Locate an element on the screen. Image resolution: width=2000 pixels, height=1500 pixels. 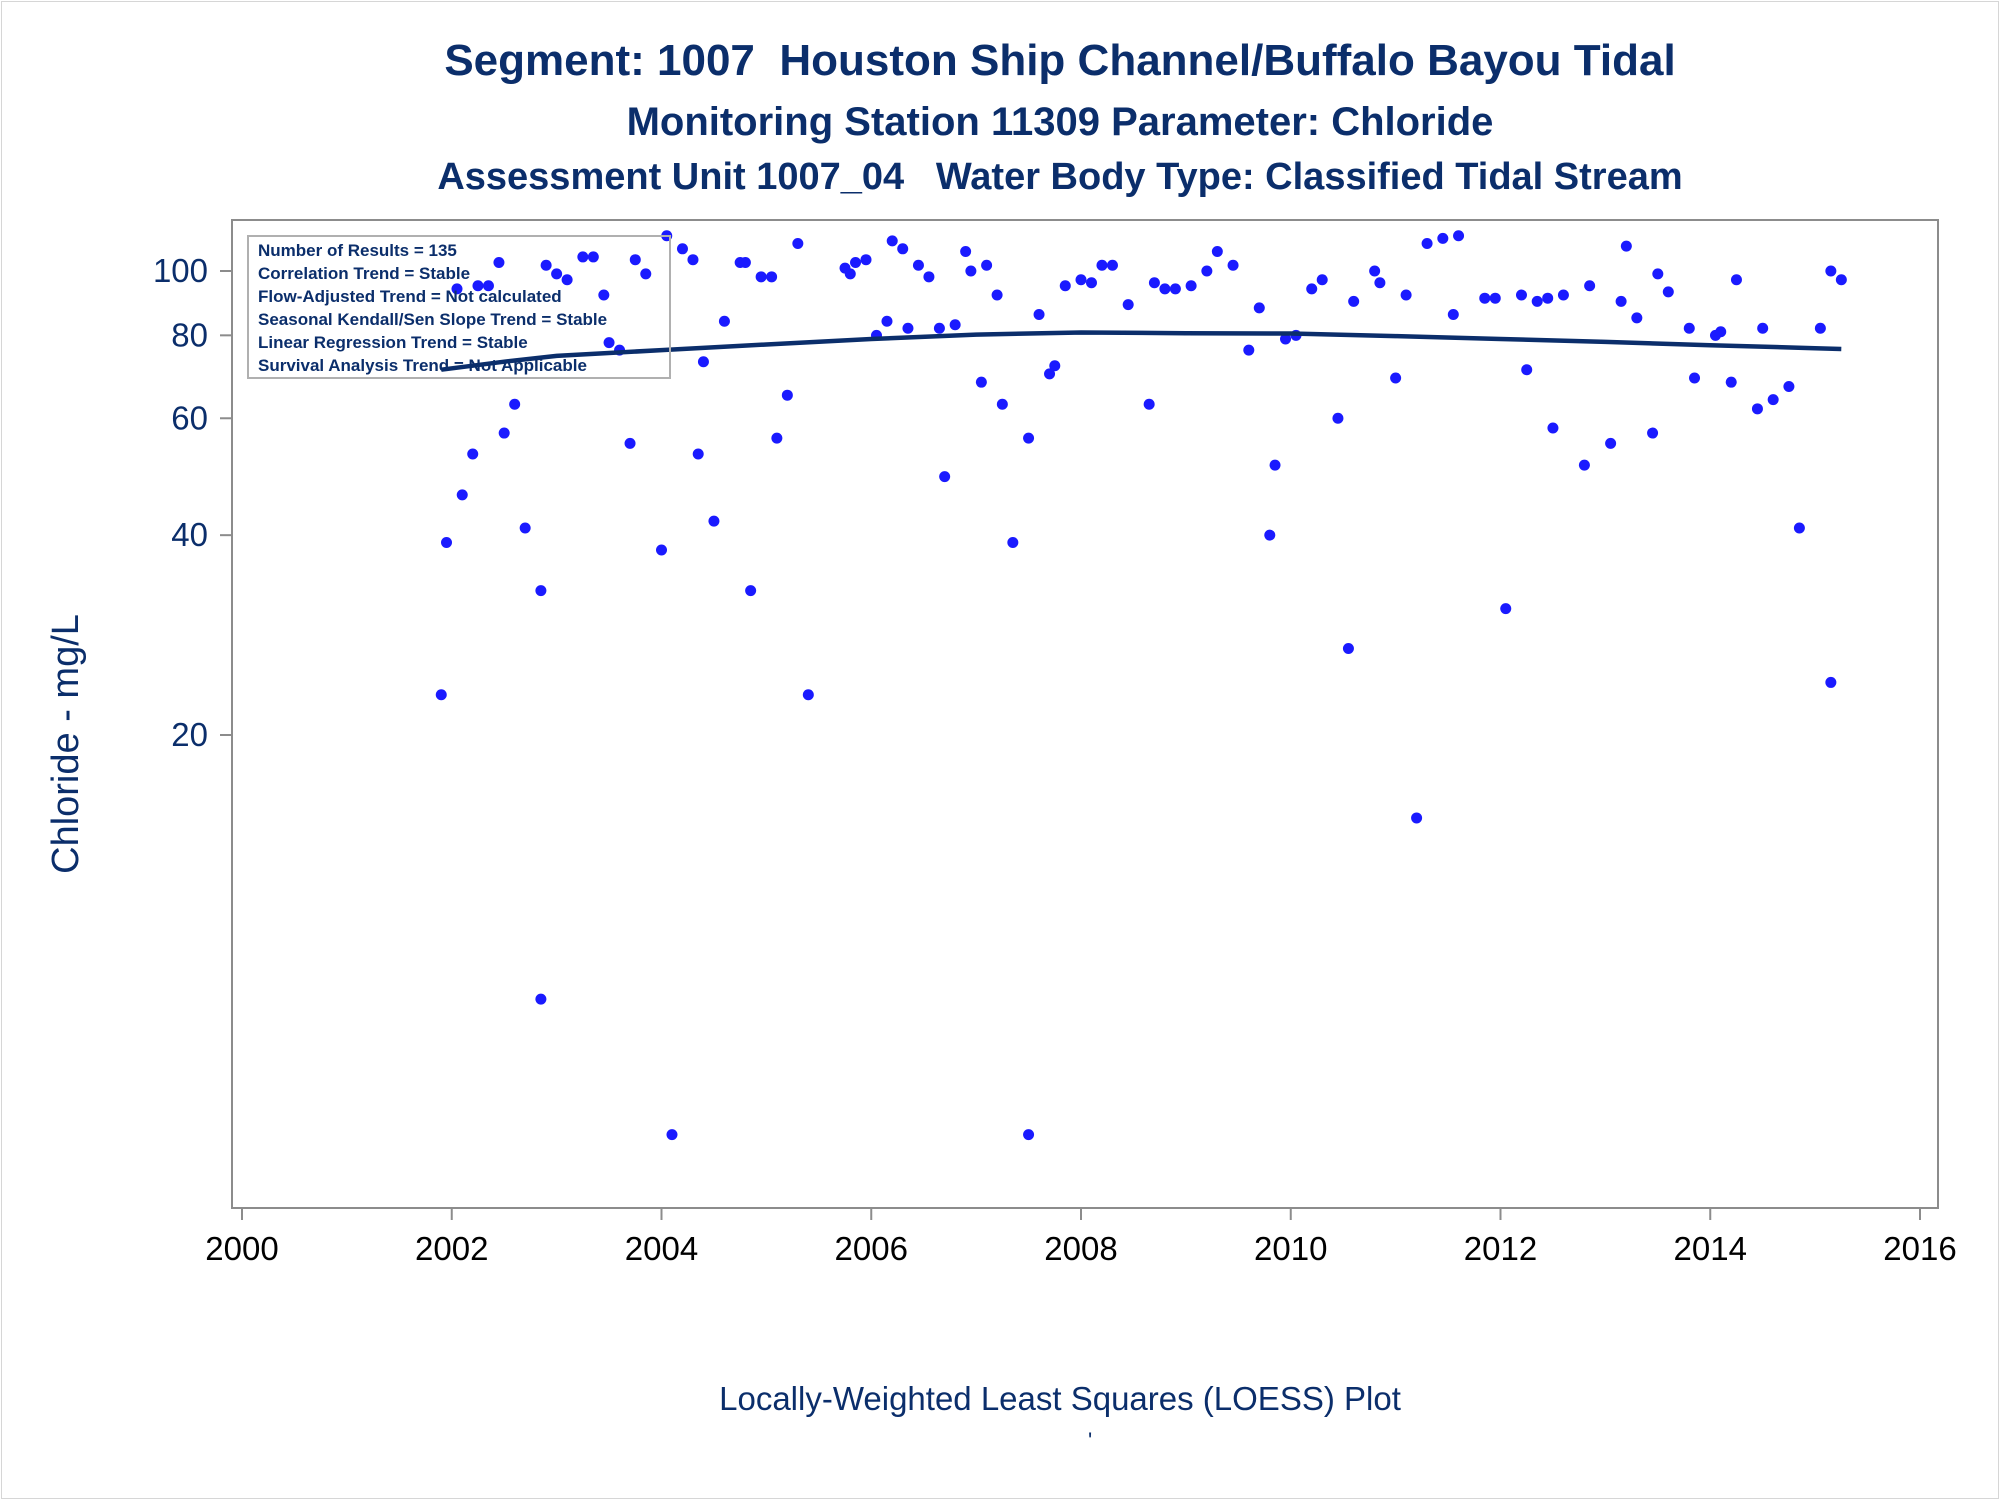
stats-line: Number of Results = 135 is located at coordinates (357, 250).